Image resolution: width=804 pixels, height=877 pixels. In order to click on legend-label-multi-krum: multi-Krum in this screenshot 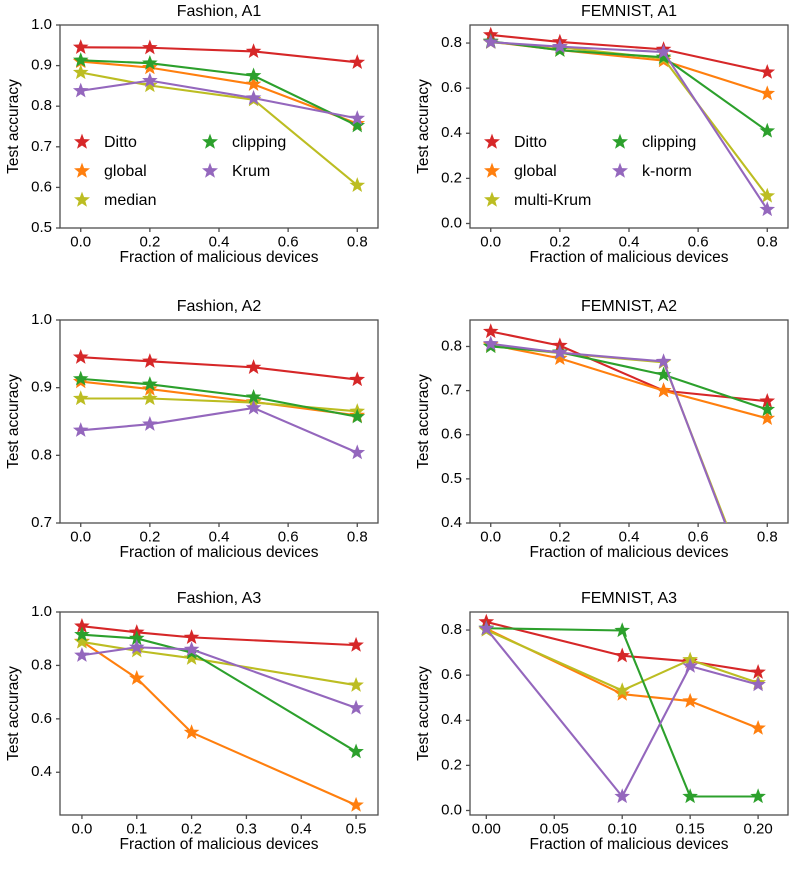, I will do `click(552, 200)`.